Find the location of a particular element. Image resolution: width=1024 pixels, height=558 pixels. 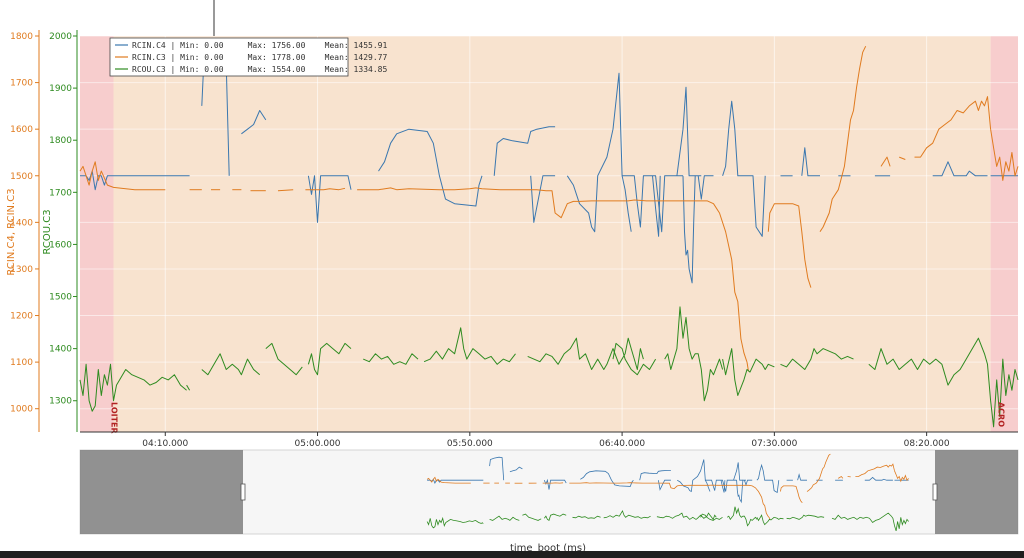

taskbar-strip is located at coordinates (512, 554).